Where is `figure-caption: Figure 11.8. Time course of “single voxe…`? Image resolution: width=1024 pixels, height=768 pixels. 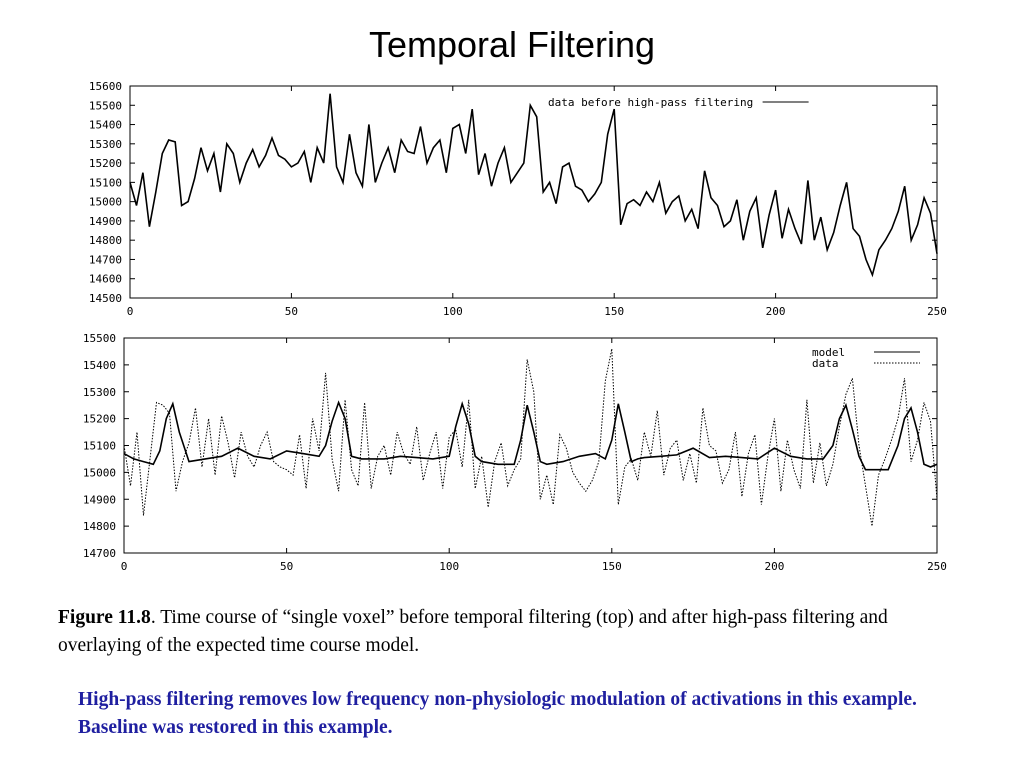
figure-caption: Figure 11.8. Time course of “single voxe… is located at coordinates (508, 632).